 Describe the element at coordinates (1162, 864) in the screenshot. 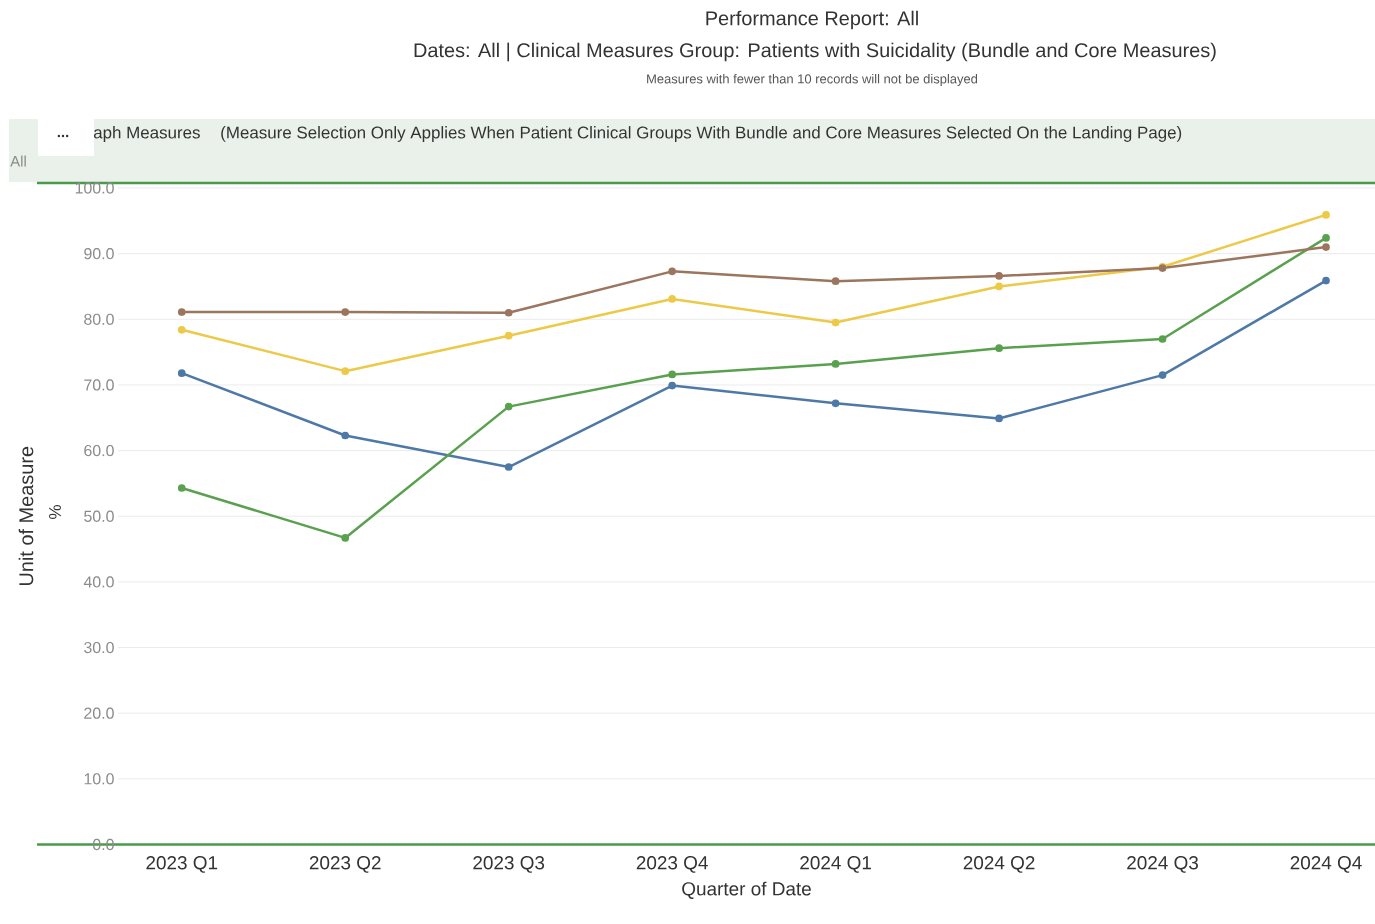

I see `x-tick-label: 2024 Q3` at that location.